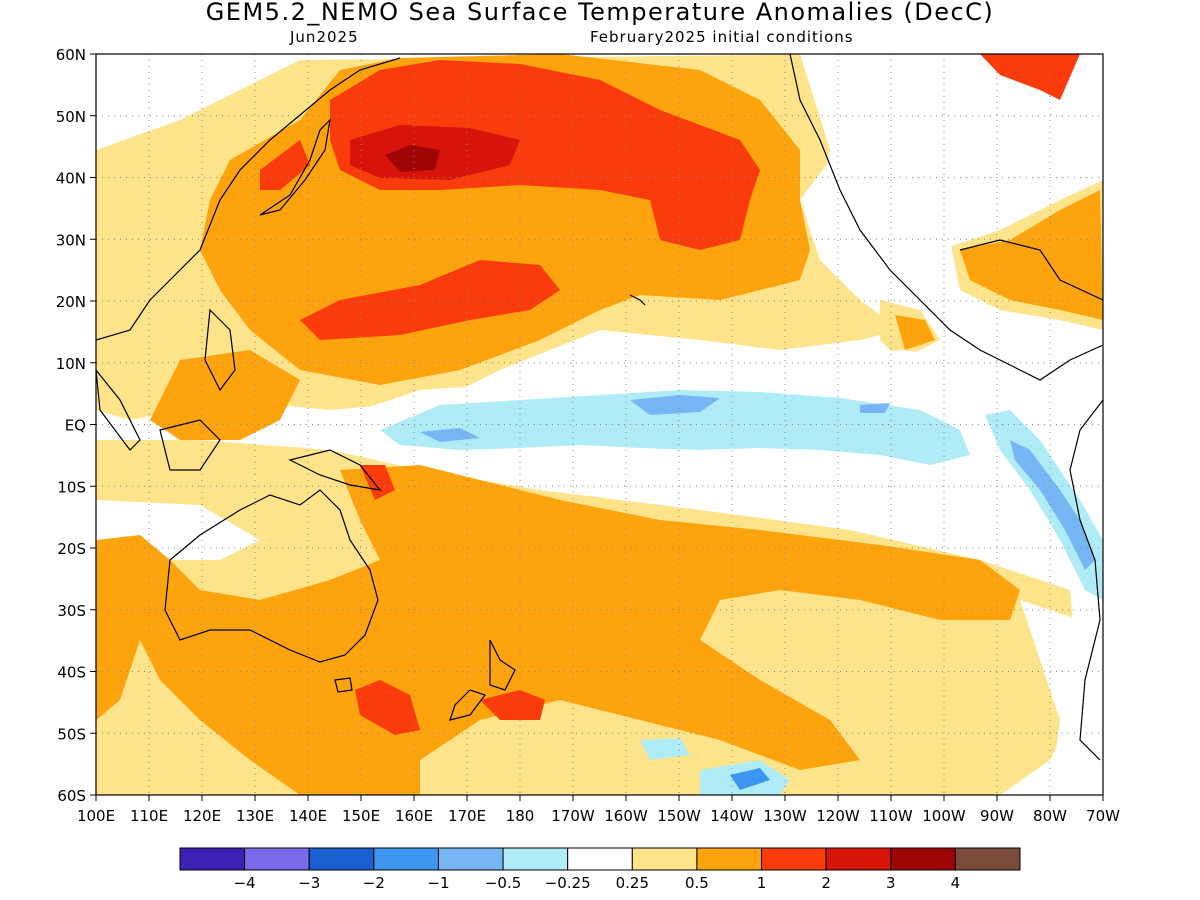 The height and width of the screenshot is (900, 1200). I want to click on coastline-japan, so click(295, 167).